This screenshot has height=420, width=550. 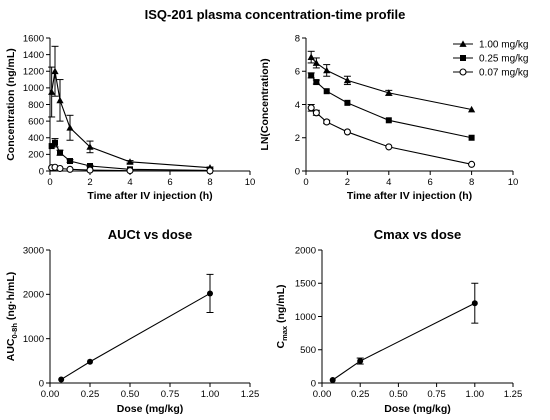 I want to click on x-tick-label: 0.50, so click(x=398, y=394).